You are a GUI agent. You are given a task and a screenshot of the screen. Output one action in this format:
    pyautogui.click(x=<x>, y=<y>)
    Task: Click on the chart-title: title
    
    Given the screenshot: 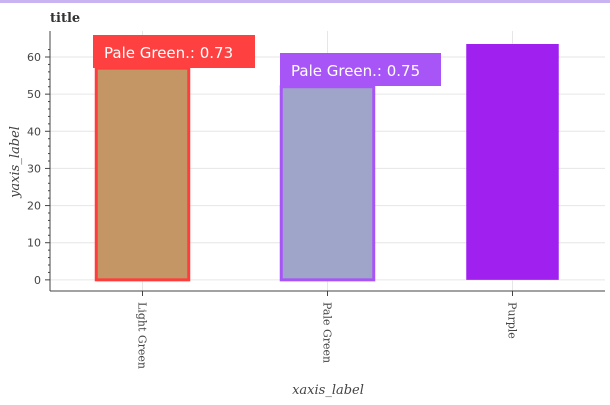 What is the action you would take?
    pyautogui.click(x=65, y=18)
    